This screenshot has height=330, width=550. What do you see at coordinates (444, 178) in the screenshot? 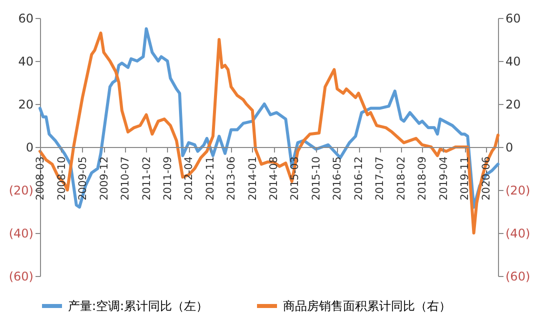
I see `x-tick-label: 2019-04` at bounding box center [444, 178].